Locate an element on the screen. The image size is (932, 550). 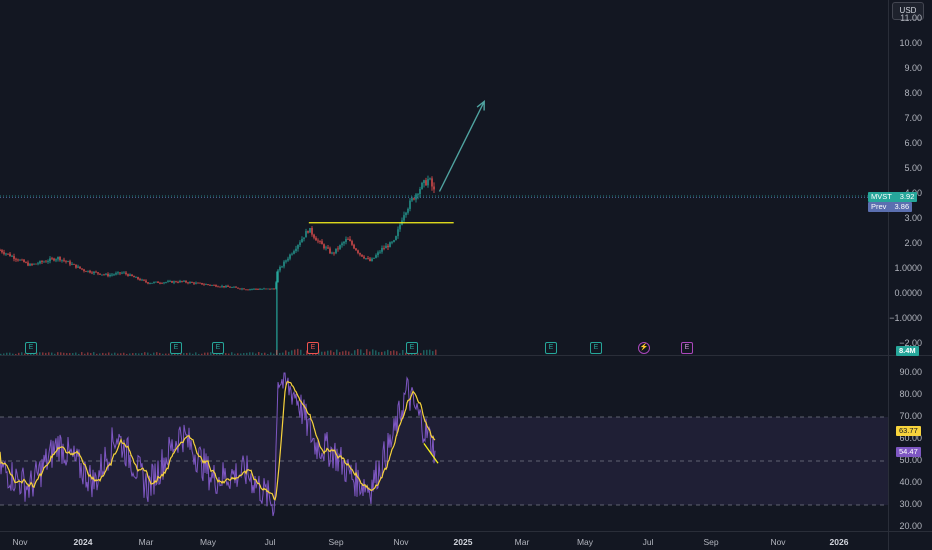
dividend-bolt-icon: ⚡ is located at coordinates (644, 348).